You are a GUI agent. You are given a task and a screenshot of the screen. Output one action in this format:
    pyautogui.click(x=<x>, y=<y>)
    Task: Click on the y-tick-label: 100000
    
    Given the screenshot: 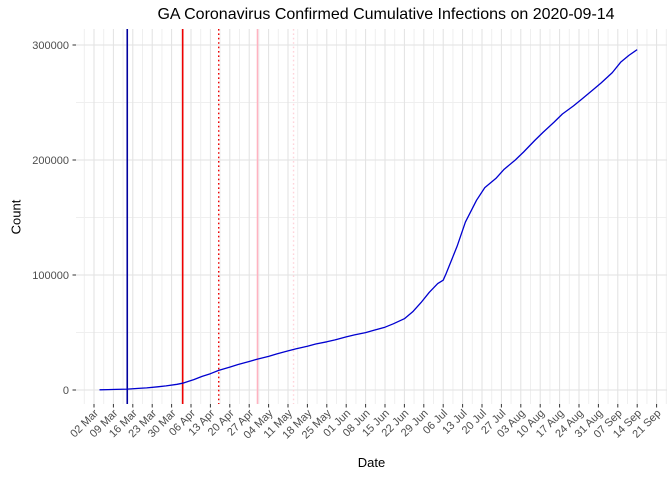 What is the action you would take?
    pyautogui.click(x=50, y=276)
    